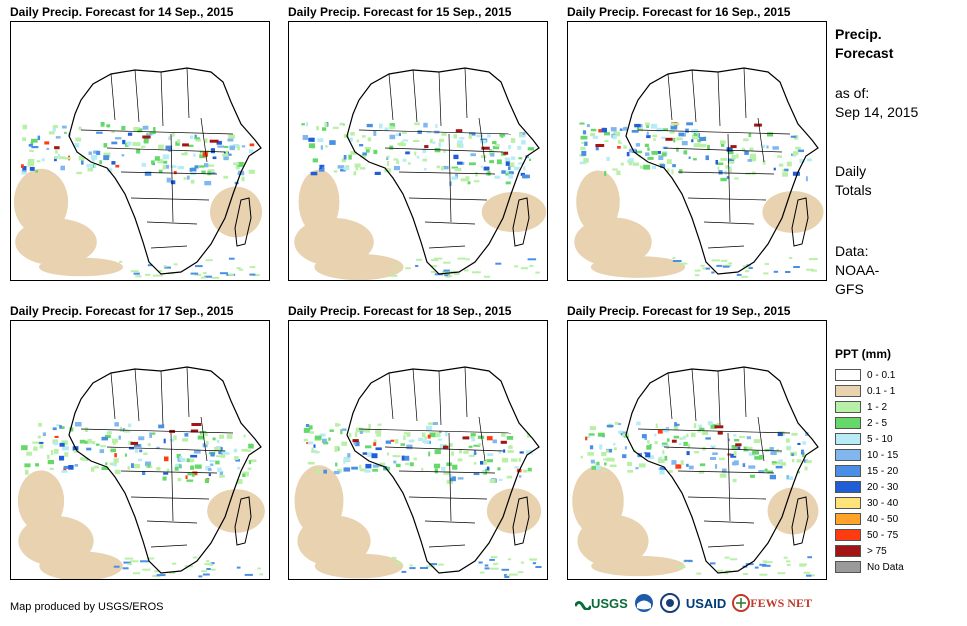 This screenshot has width=967, height=626. I want to click on data-line2: NOAA-, so click(857, 270).